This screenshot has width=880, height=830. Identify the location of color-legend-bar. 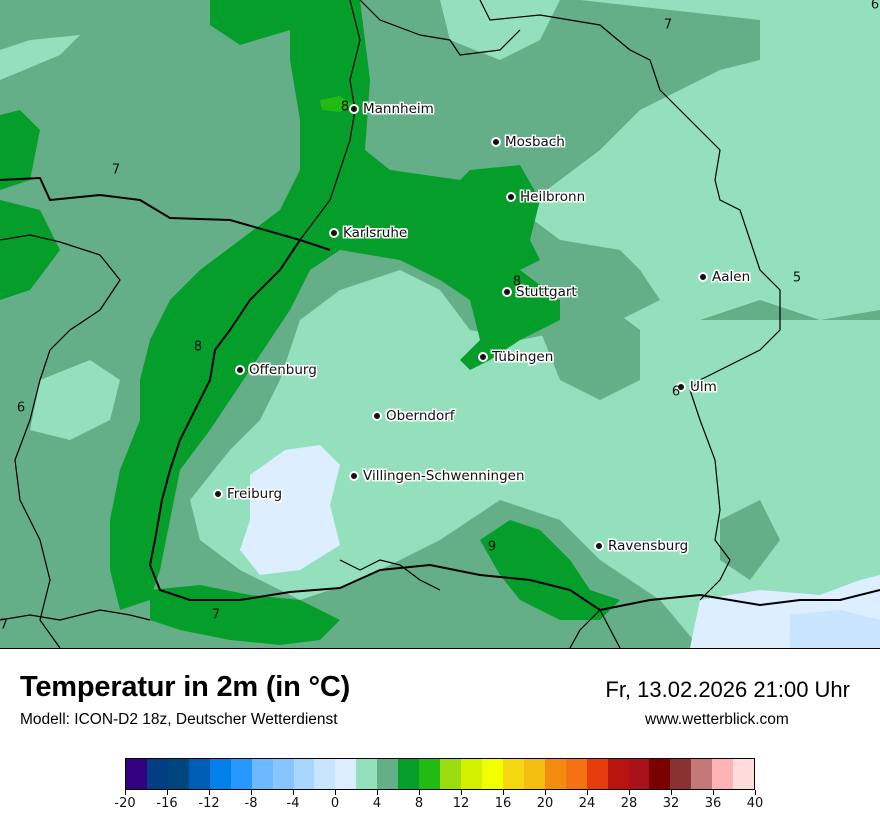
(440, 774).